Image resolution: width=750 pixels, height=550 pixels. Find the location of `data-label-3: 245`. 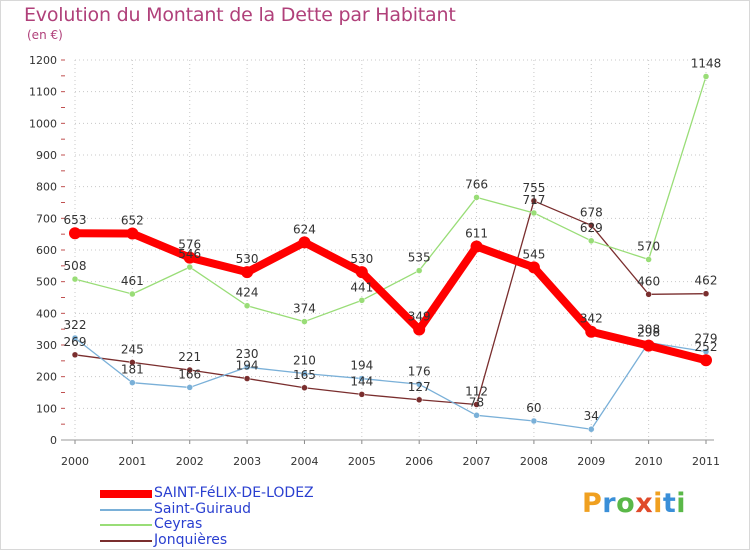

data-label-3: 245 is located at coordinates (132, 349).